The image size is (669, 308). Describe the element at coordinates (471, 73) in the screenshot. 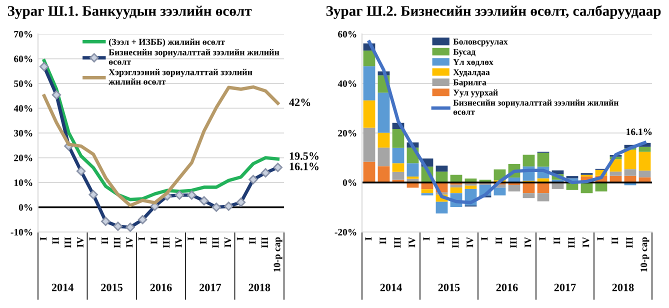

I see `legend-label: Худалдаа` at that location.